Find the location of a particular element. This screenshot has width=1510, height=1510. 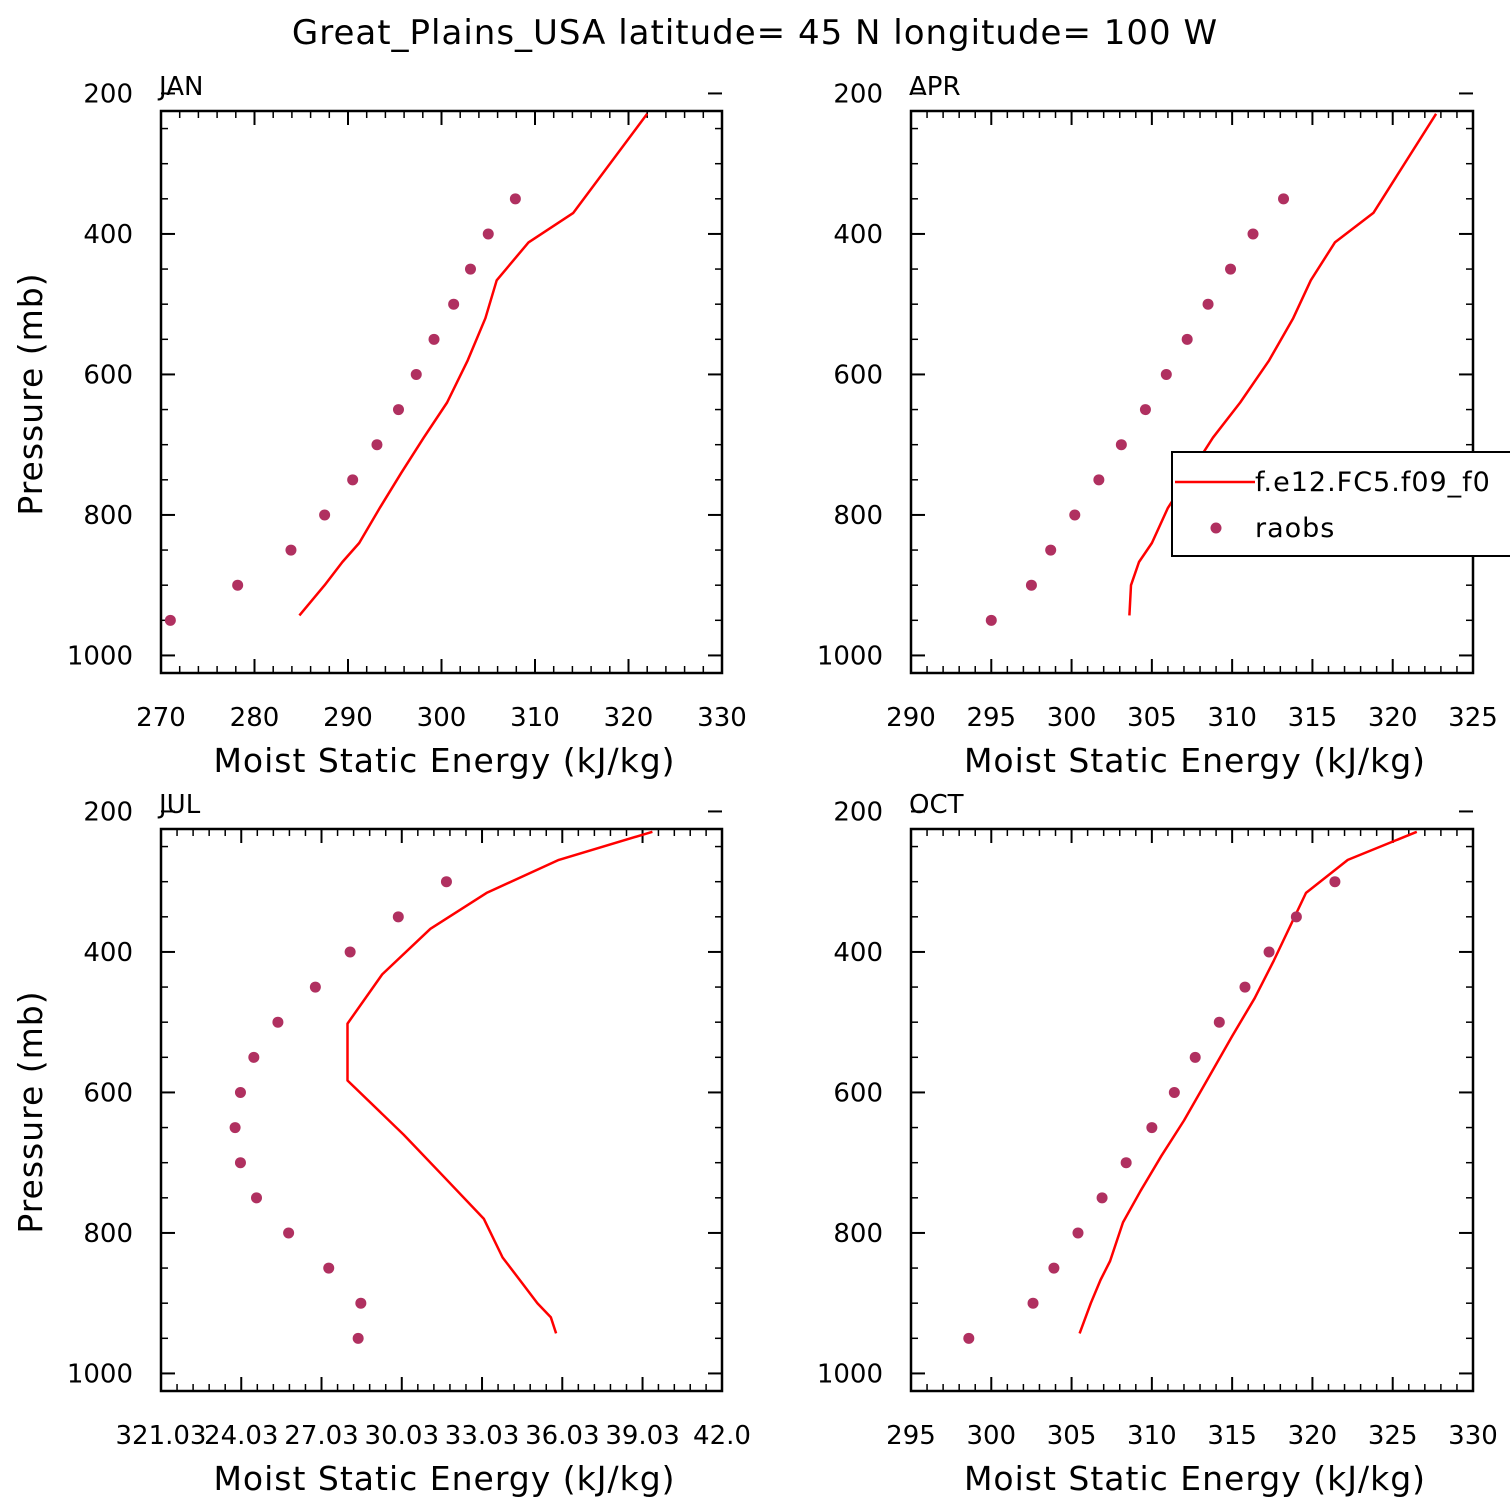

x-tick-label: 270 is located at coordinates (161, 718).